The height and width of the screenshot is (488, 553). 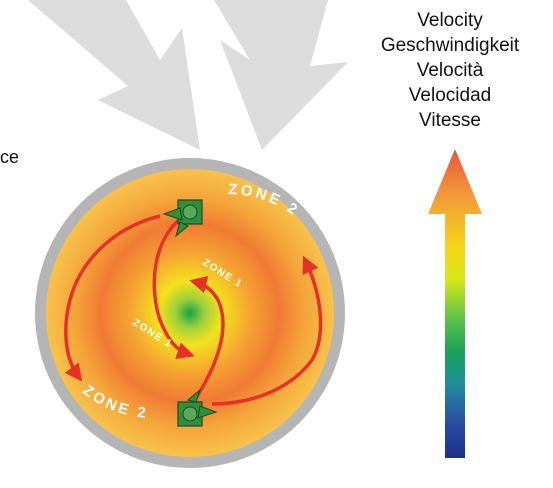 I want to click on side-label-fragment: ce, so click(x=9, y=157).